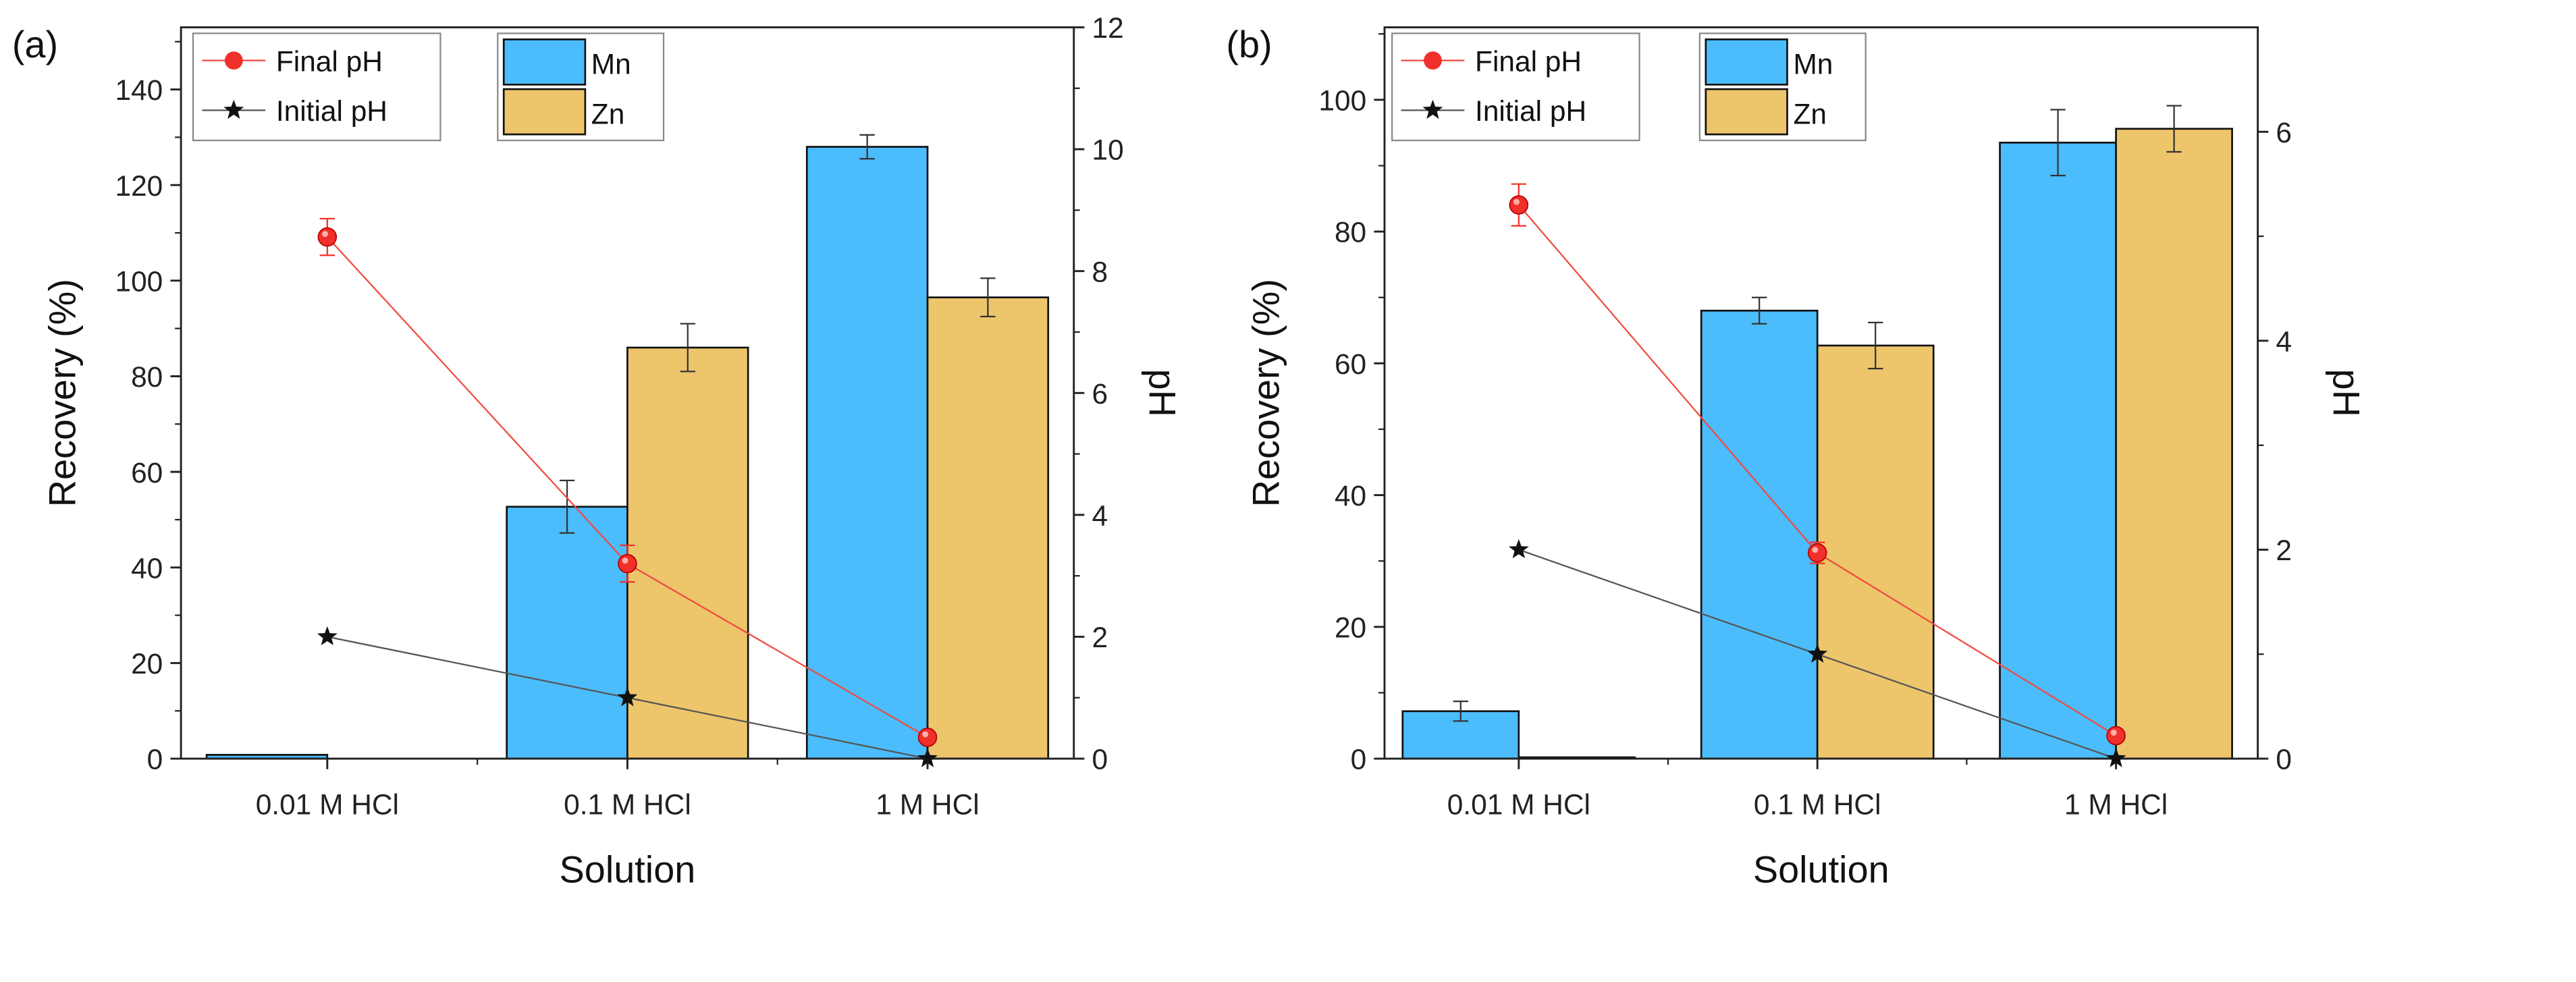  What do you see at coordinates (1100, 272) in the screenshot?
I see `y2-tick-label: 8` at bounding box center [1100, 272].